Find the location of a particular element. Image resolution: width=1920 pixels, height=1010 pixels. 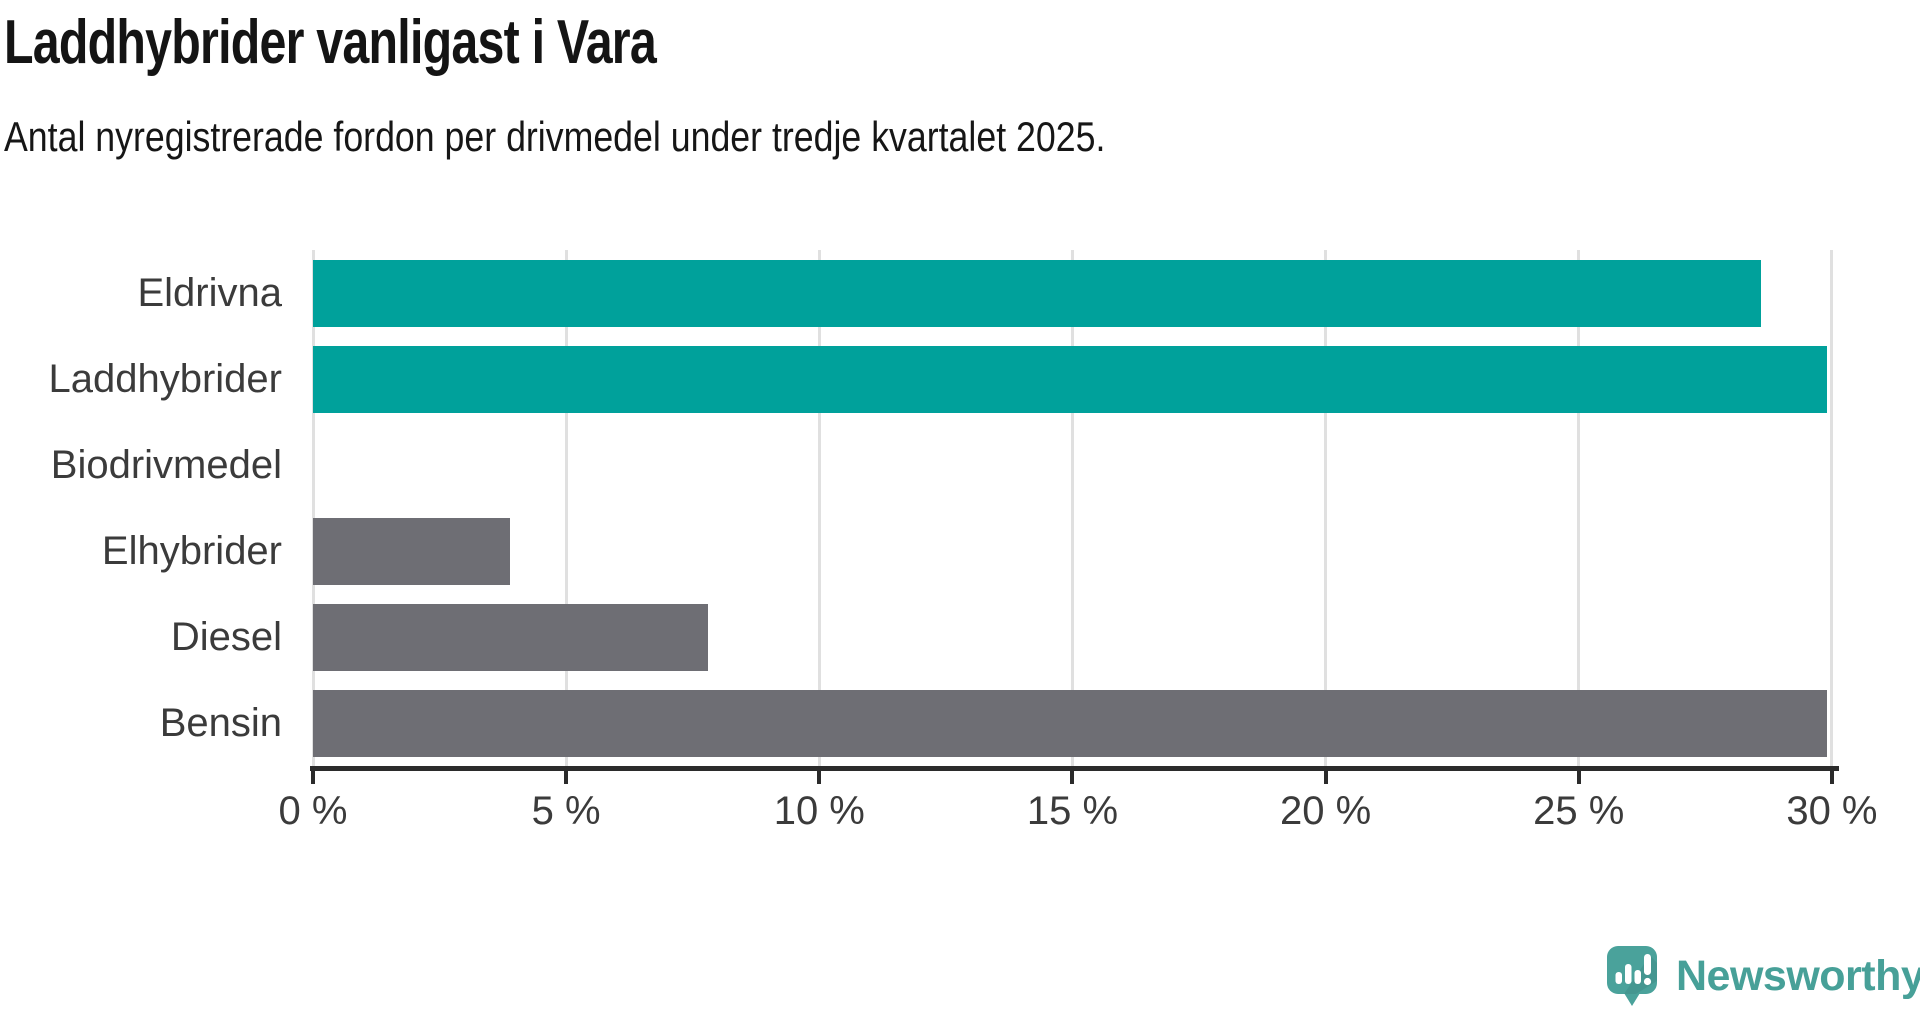

bar-diesel is located at coordinates (510, 637).